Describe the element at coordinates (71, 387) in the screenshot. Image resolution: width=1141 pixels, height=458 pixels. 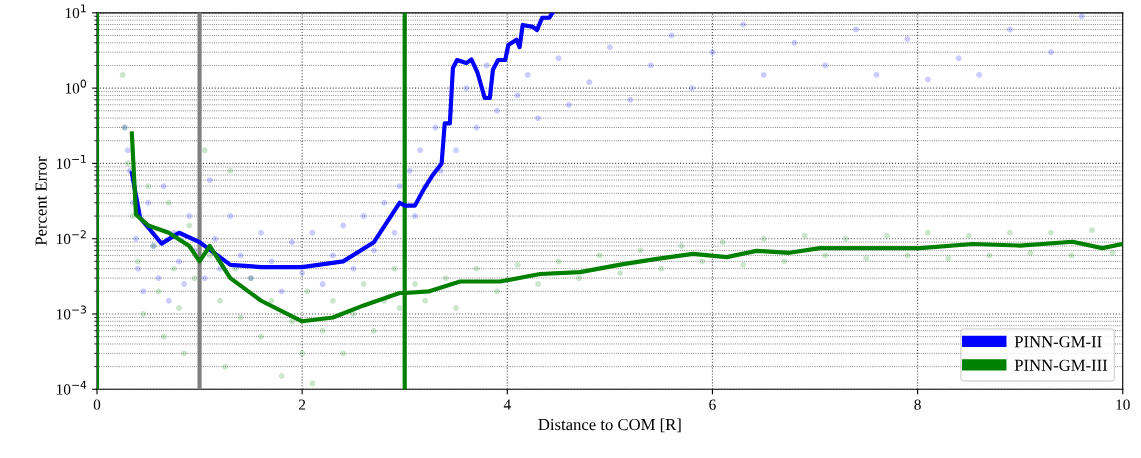
I see `y-tick-label: 10$^{−4}$` at that location.